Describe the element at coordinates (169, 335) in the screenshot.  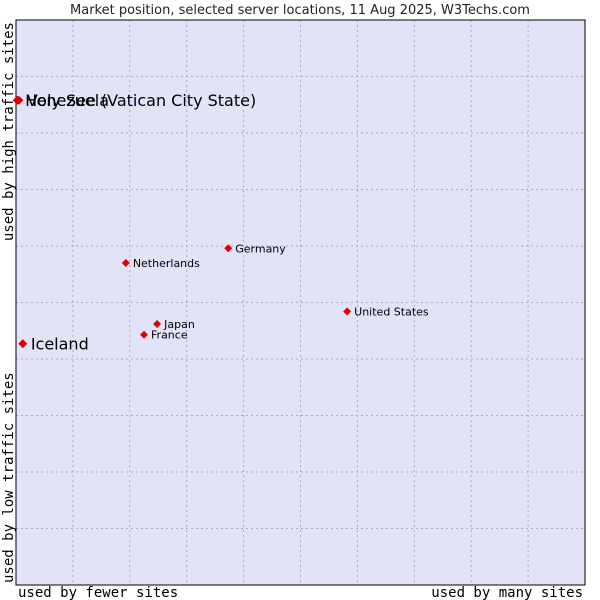
I see `point-label: France` at that location.